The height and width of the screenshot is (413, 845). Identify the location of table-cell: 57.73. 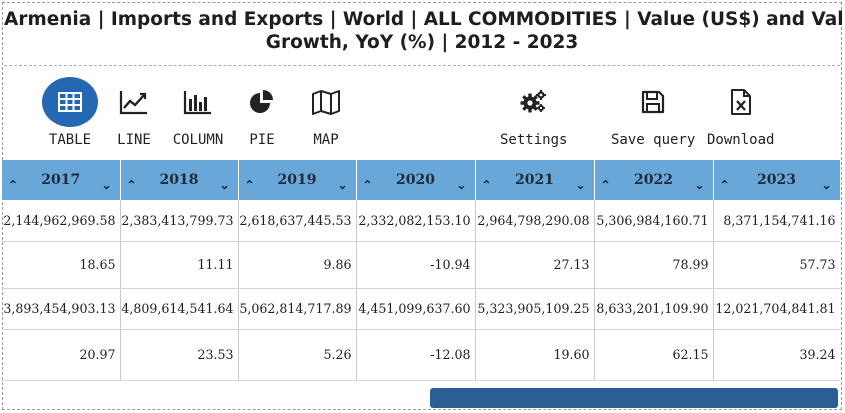
(776, 265).